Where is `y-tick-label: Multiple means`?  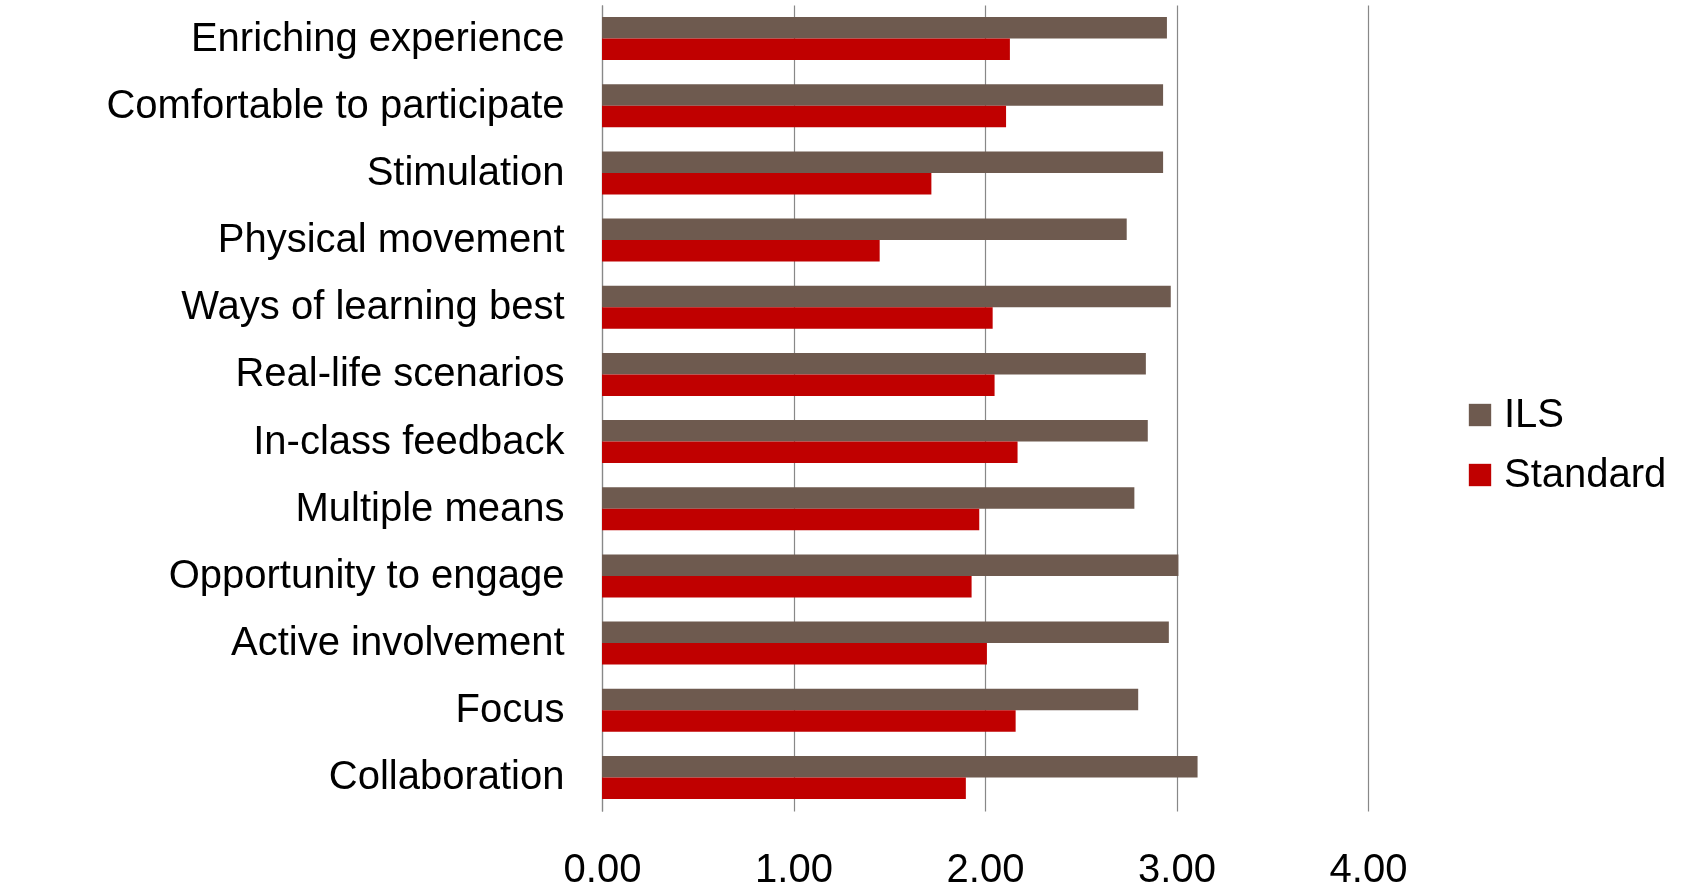
y-tick-label: Multiple means is located at coordinates (430, 506).